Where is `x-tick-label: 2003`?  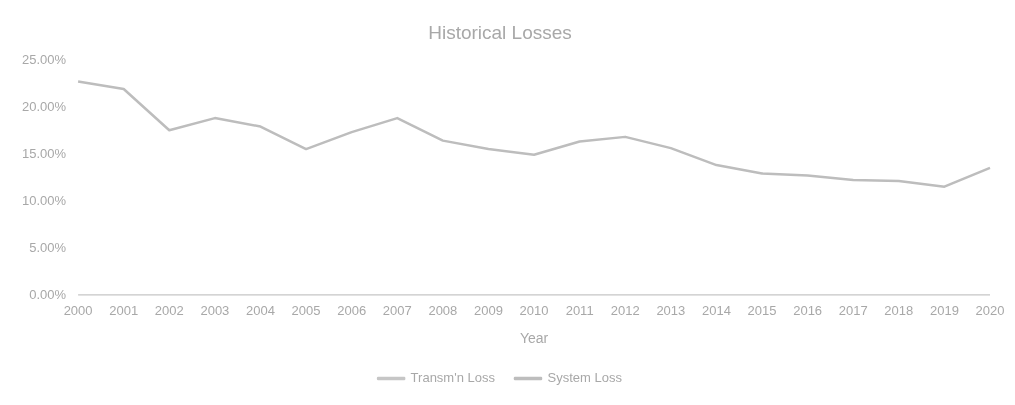 x-tick-label: 2003 is located at coordinates (215, 310).